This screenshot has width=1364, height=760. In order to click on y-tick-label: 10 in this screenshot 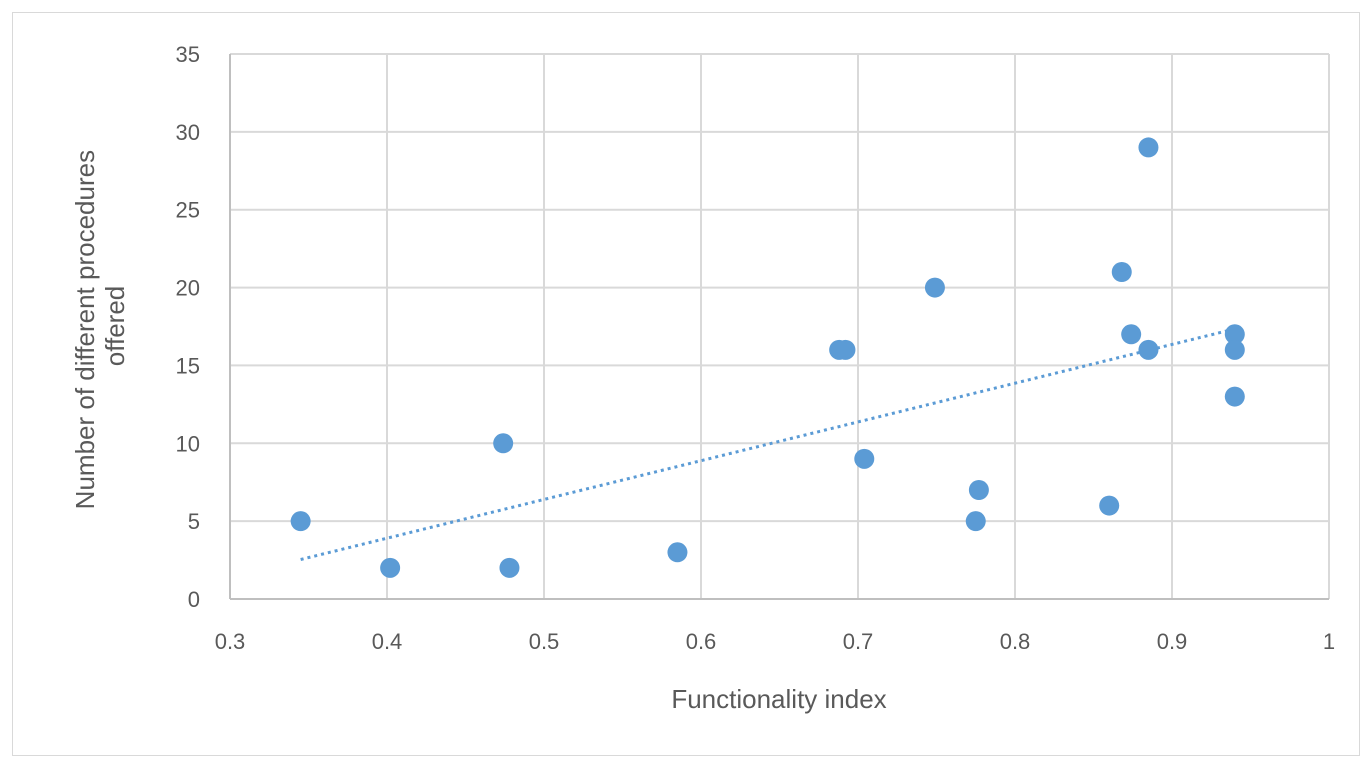, I will do `click(188, 443)`.